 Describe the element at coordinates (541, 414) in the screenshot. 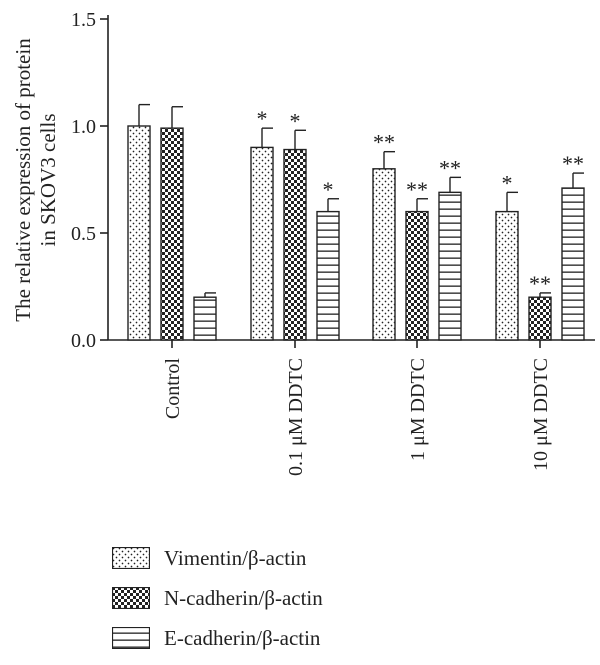

I see `x-tick-label: 10 μM DDTC` at that location.